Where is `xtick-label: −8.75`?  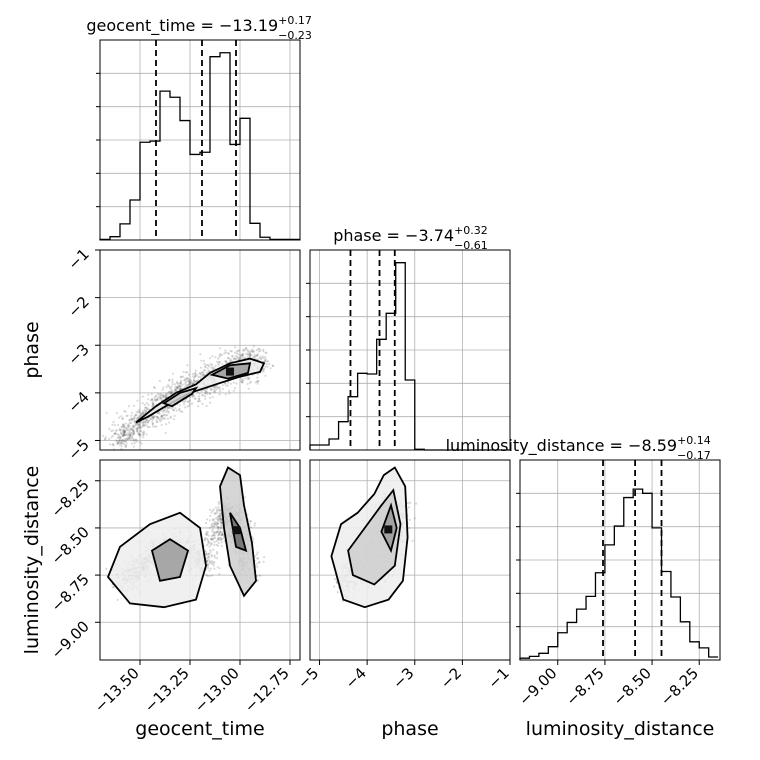
xtick-label: −8.75 is located at coordinates (585, 686).